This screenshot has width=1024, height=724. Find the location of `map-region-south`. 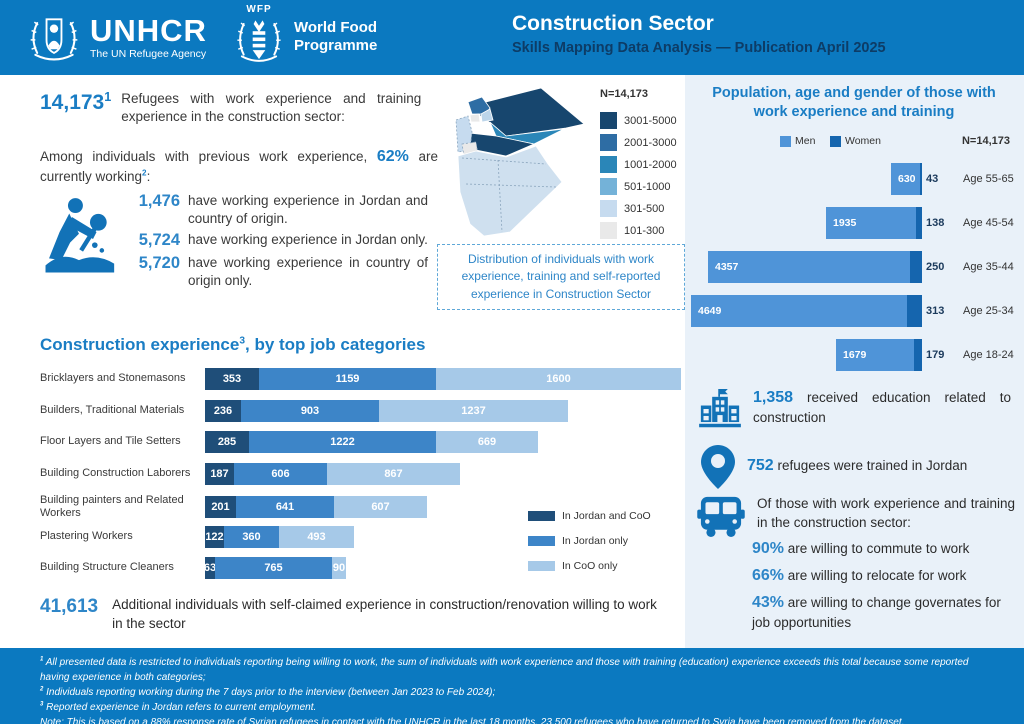

map-region-south is located at coordinates (510, 191).